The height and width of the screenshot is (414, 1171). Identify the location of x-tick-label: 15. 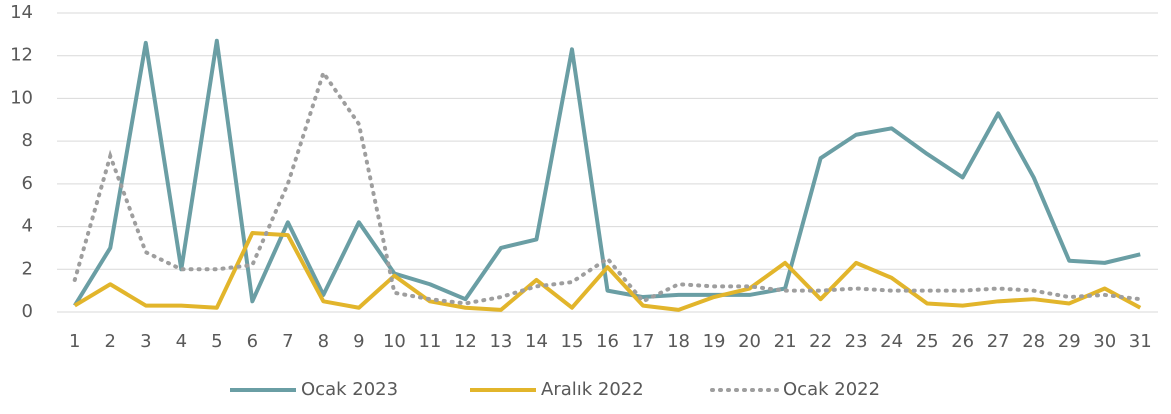
(572, 341).